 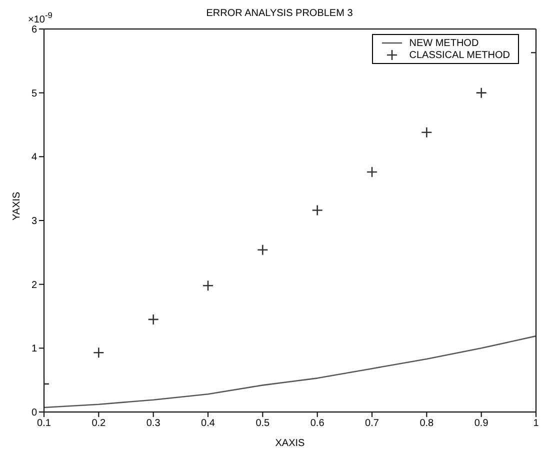 I want to click on x-tick-label: 0.6, so click(x=317, y=424).